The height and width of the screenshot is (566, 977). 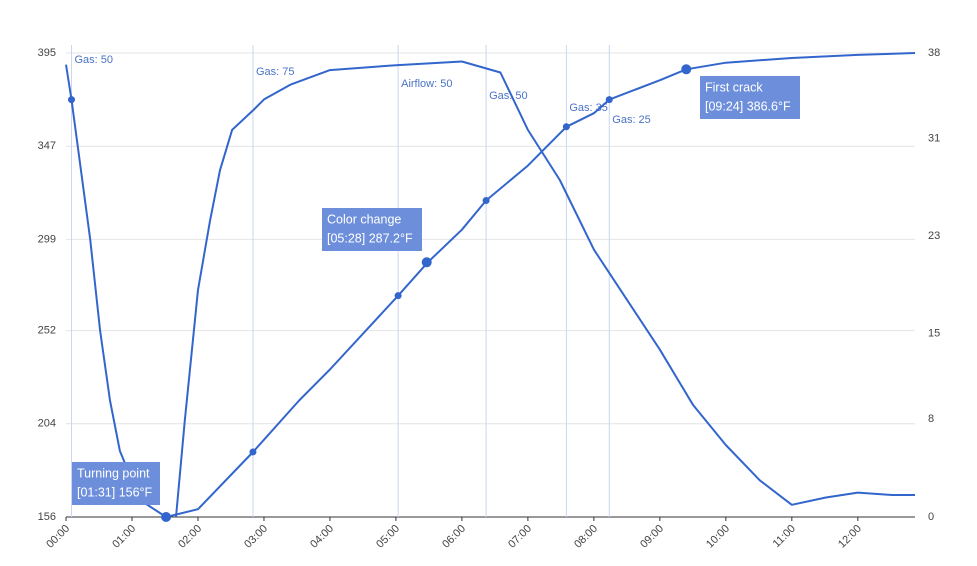 What do you see at coordinates (388, 537) in the screenshot?
I see `x-tick-label: 05:00` at bounding box center [388, 537].